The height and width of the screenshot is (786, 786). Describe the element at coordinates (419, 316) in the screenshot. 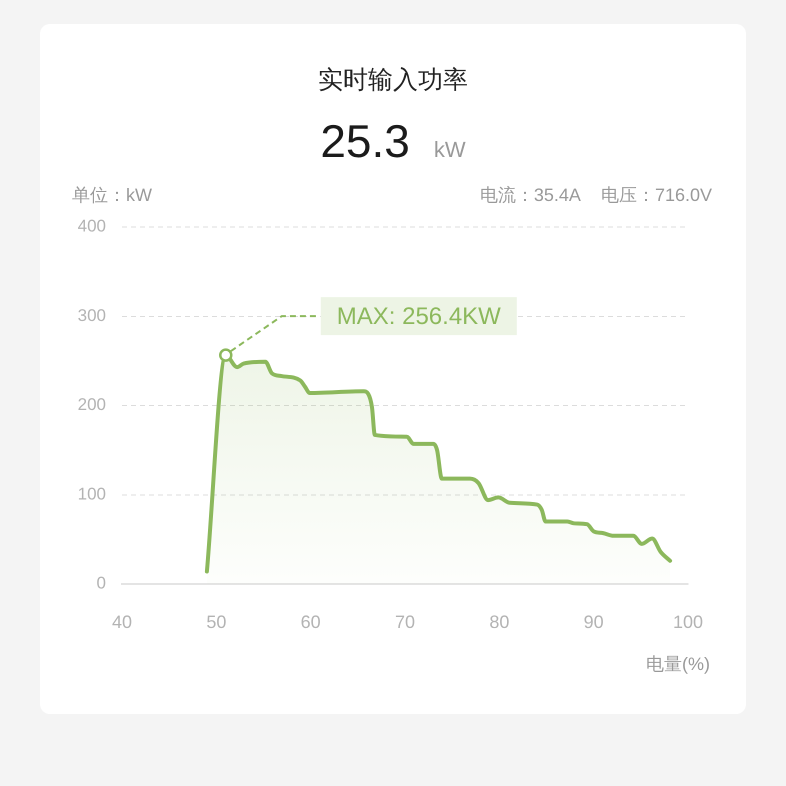

I see `annotation: MAX: 256.4KW` at that location.